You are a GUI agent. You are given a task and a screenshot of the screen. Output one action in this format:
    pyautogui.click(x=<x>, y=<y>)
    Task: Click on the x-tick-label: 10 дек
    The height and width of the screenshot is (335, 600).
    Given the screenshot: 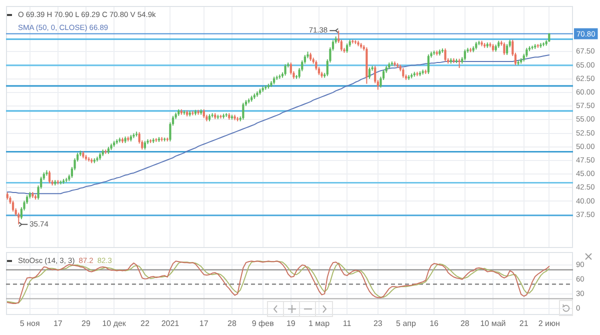 What is the action you would take?
    pyautogui.click(x=114, y=323)
    